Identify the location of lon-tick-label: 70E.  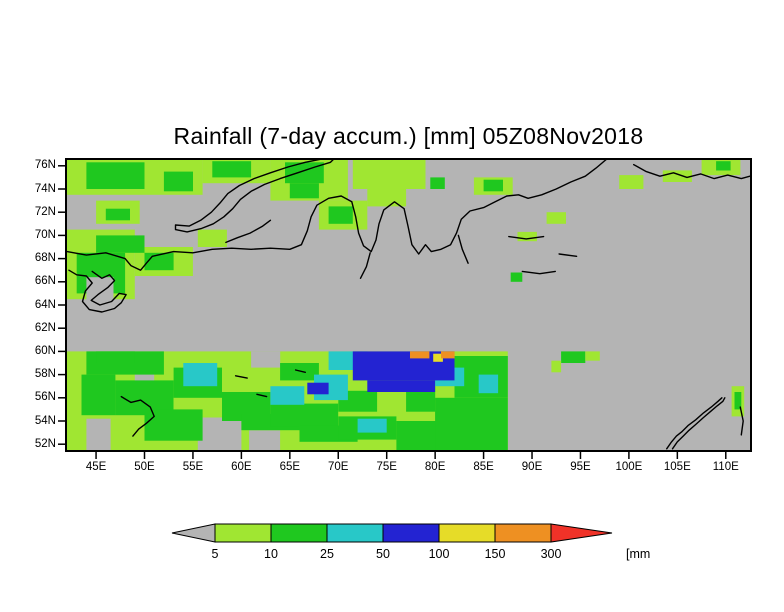
(338, 467).